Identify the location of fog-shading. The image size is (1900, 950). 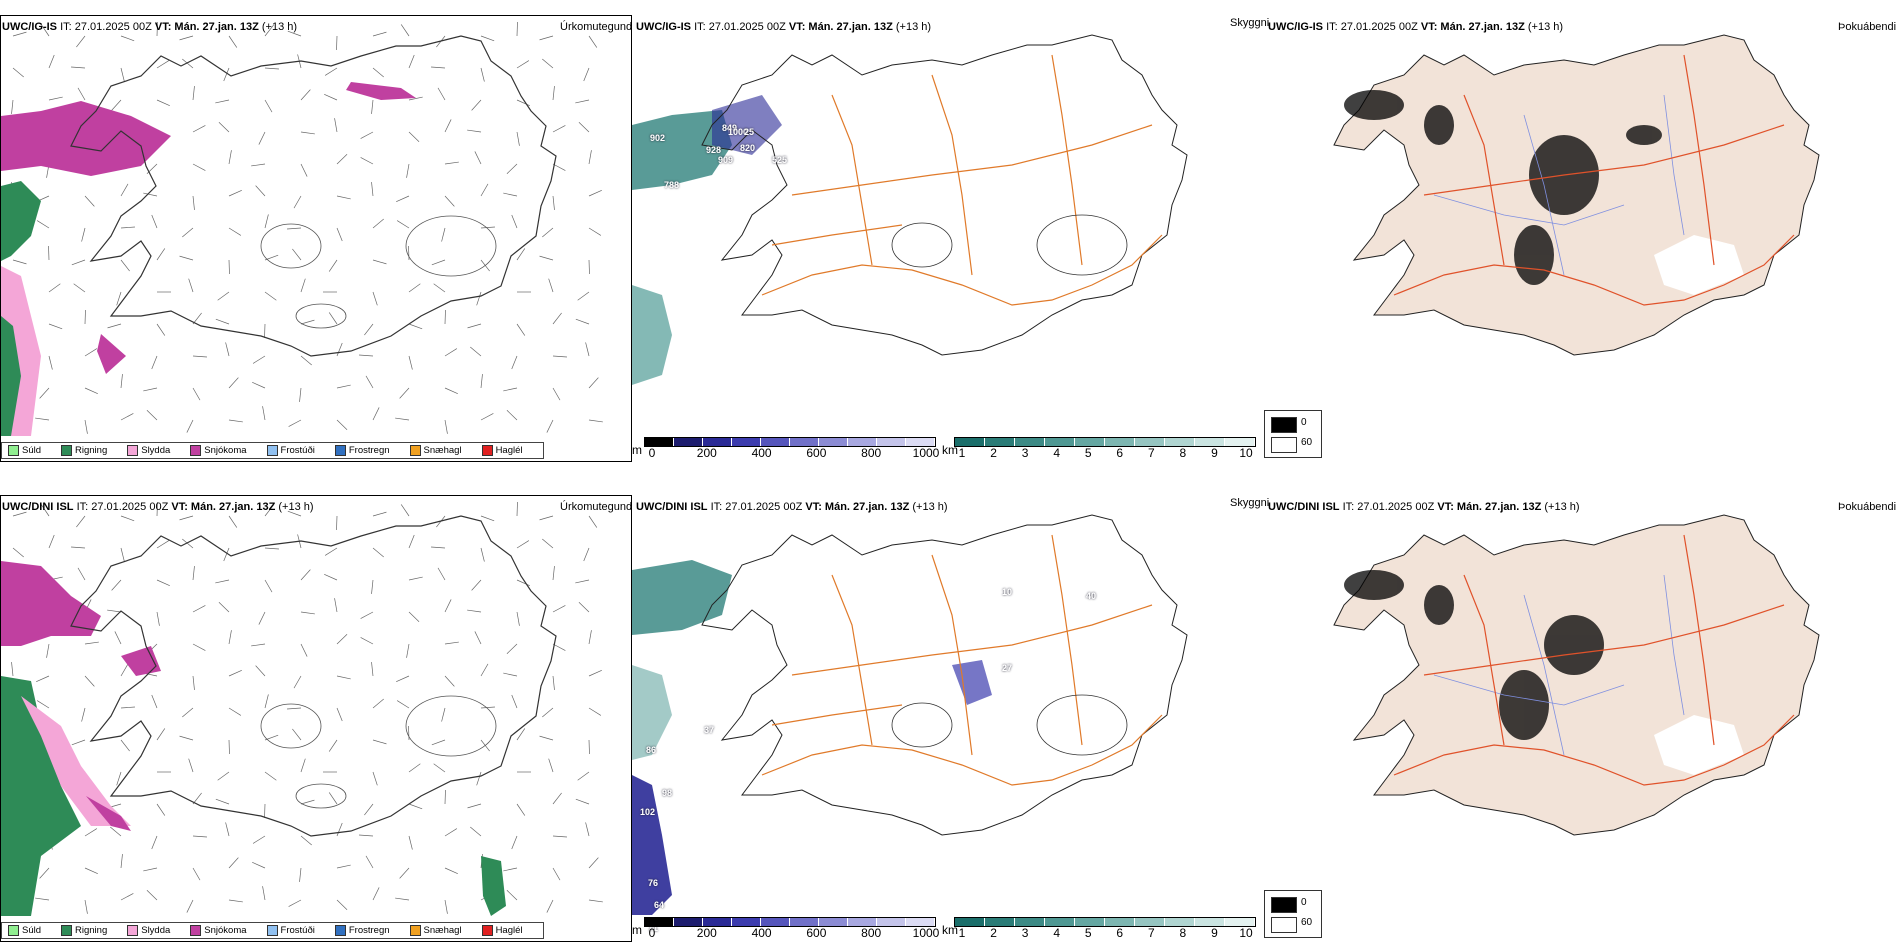
(1474, 655).